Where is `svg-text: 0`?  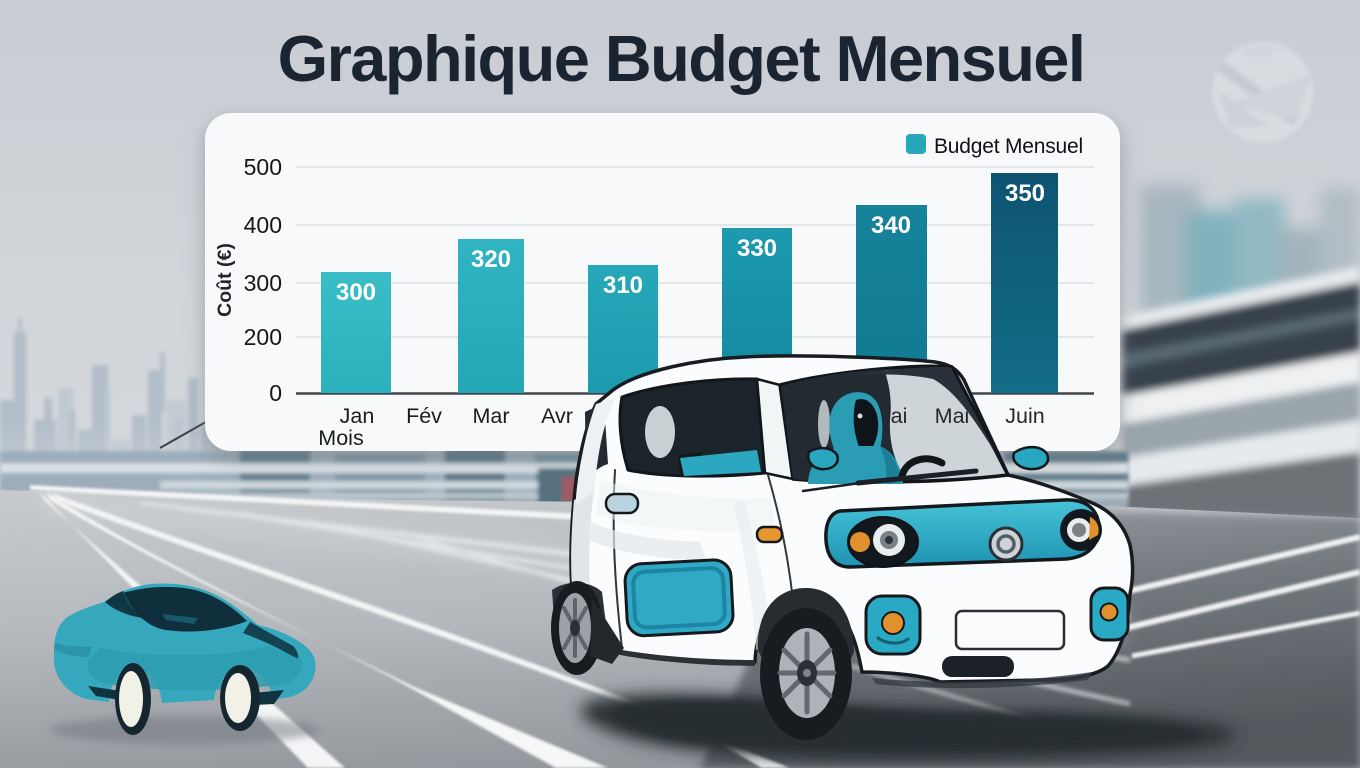 svg-text: 0 is located at coordinates (275, 393).